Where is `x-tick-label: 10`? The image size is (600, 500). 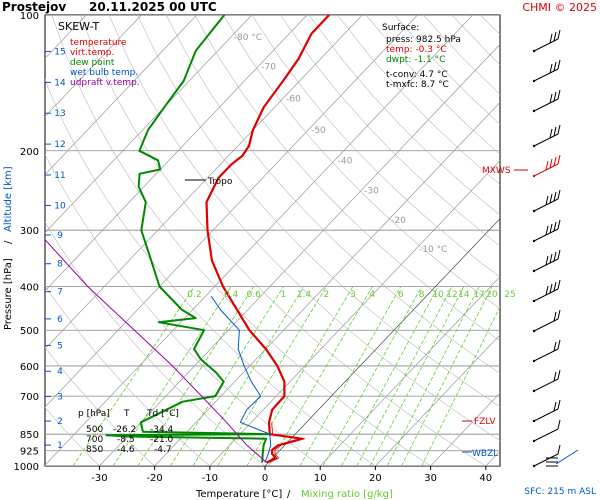
x-tick-label: 10 is located at coordinates (320, 478).